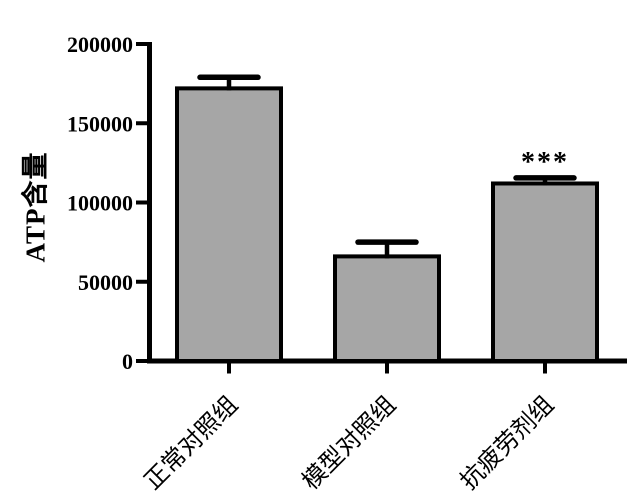 This screenshot has height=502, width=640. What do you see at coordinates (507, 443) in the screenshot?
I see `category-label: 抗疲劳剂组` at bounding box center [507, 443].